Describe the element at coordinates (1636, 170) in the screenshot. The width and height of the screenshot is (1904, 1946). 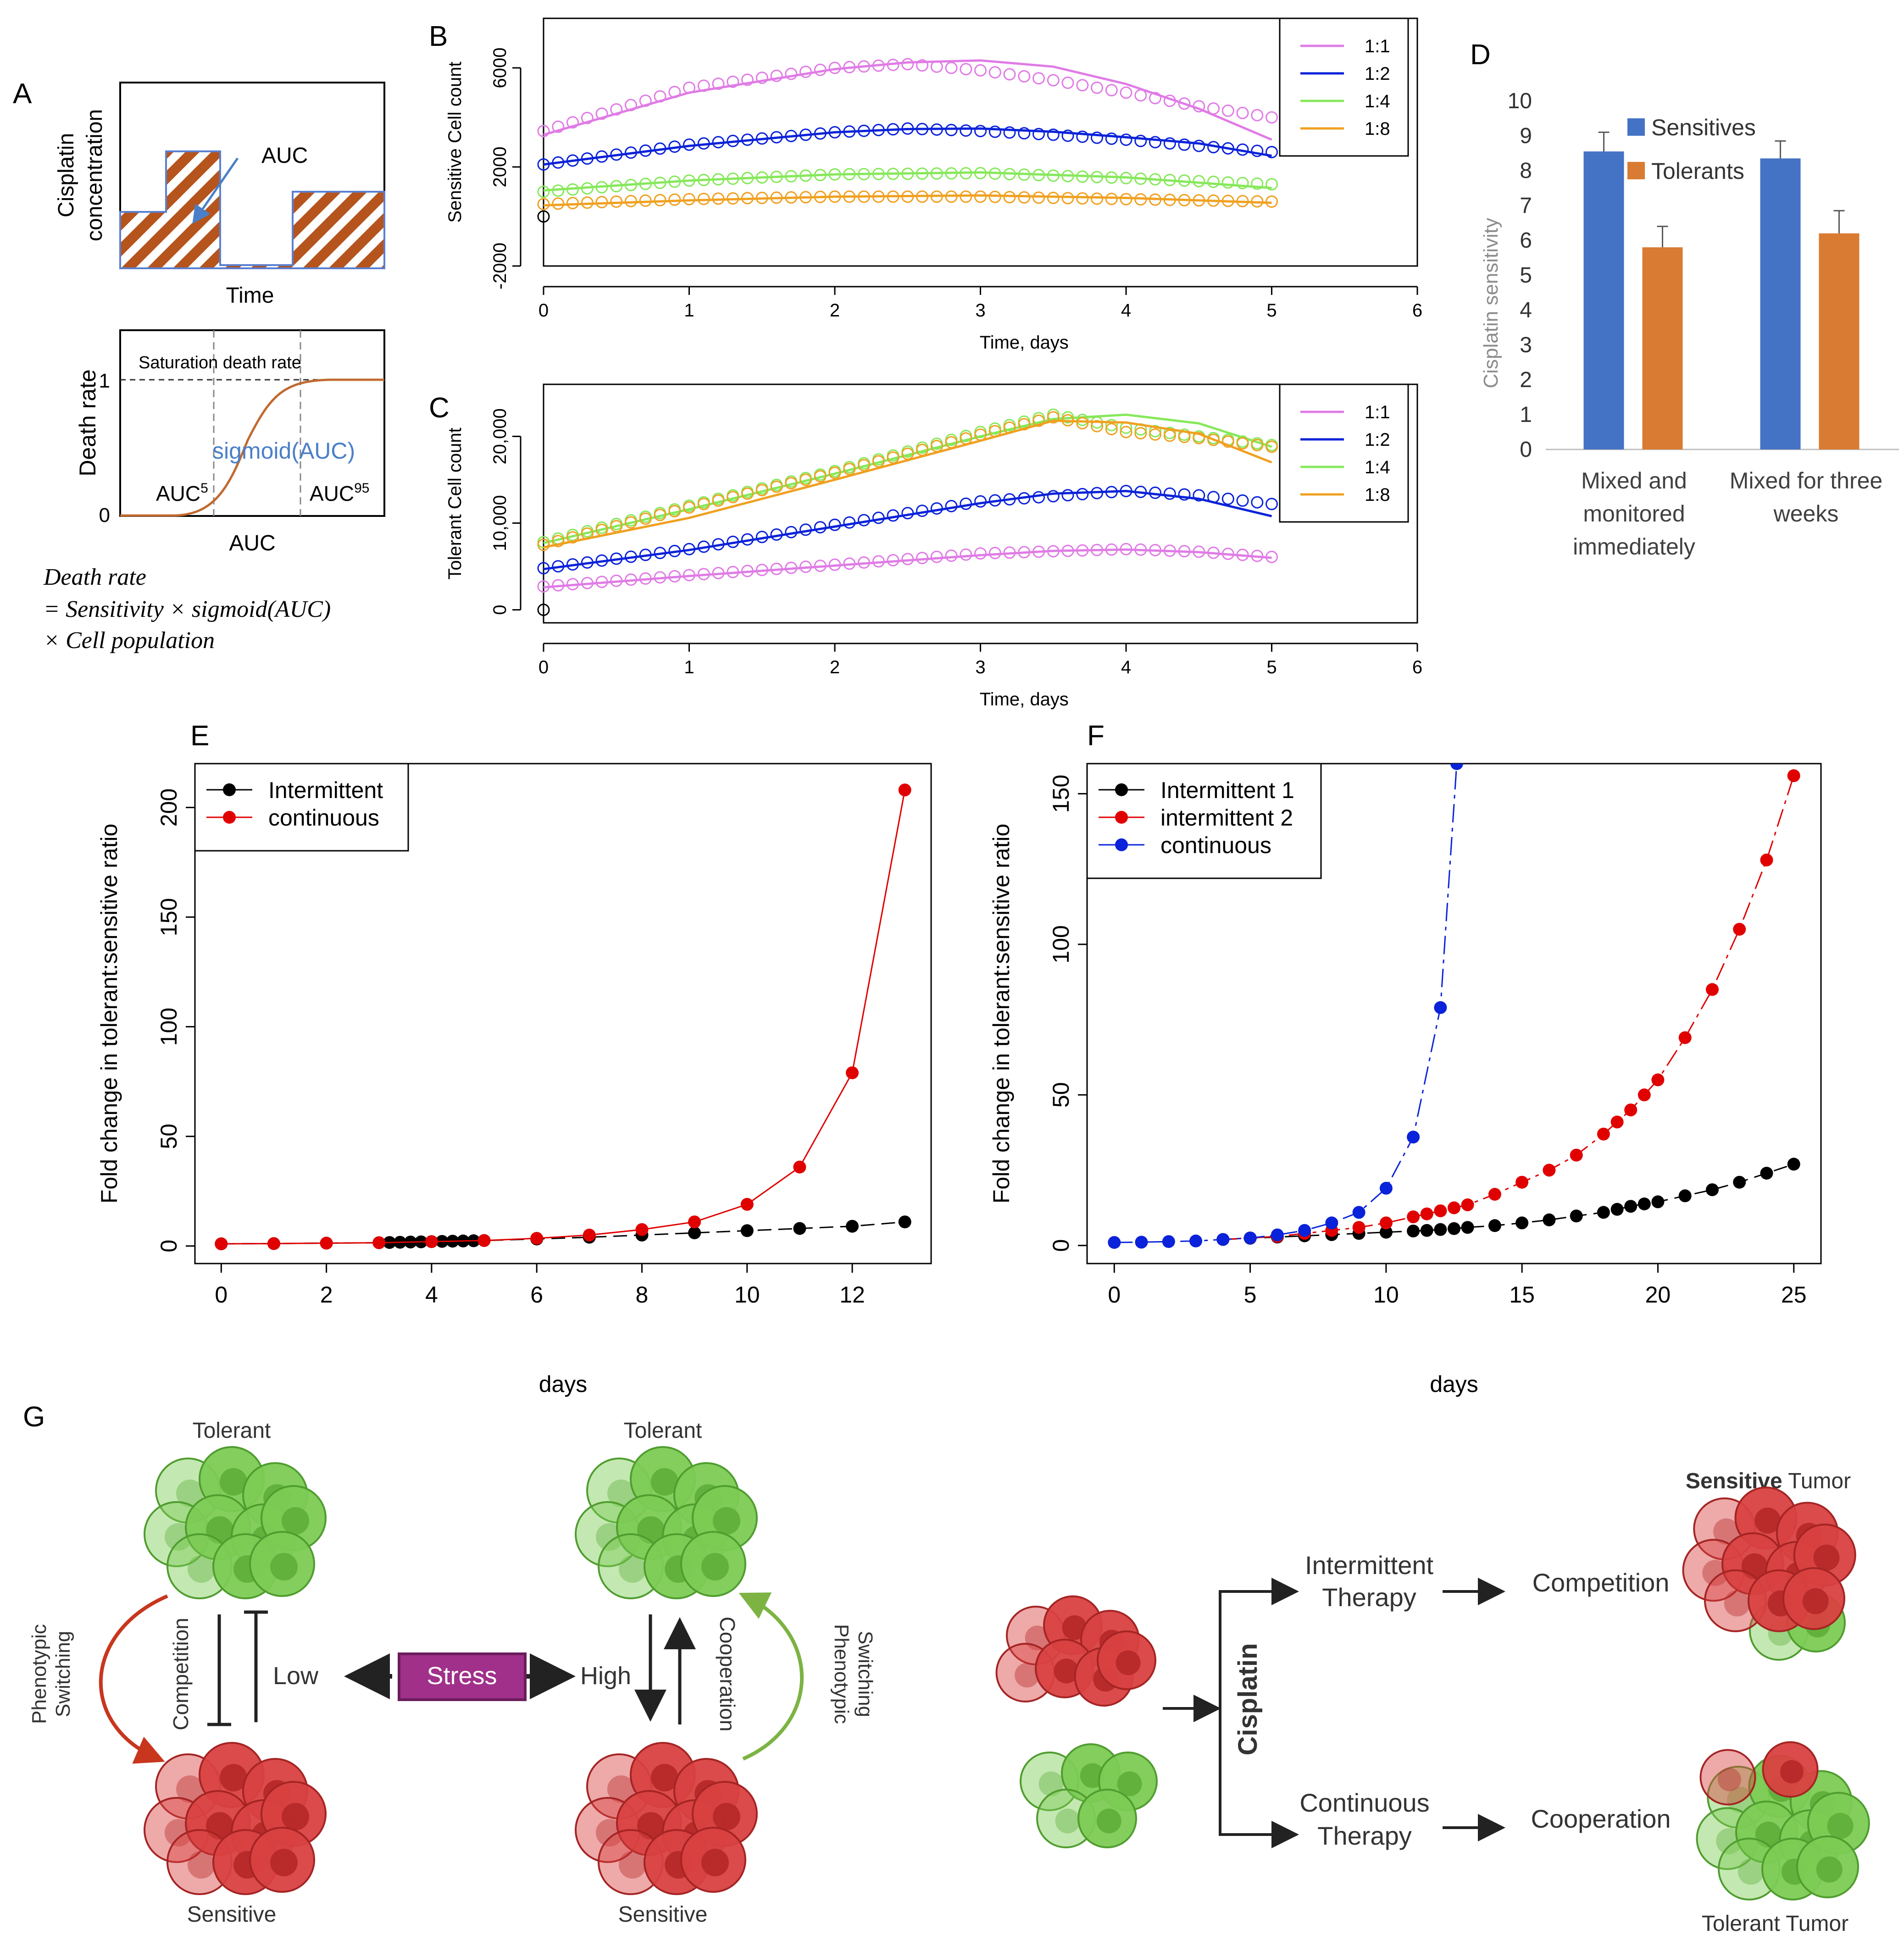
I see `legend-swatch` at that location.